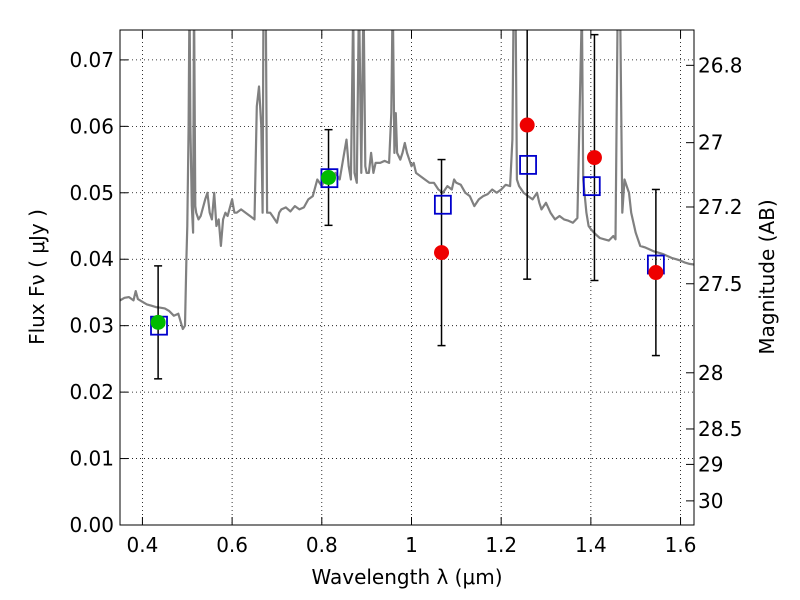 The height and width of the screenshot is (600, 800). What do you see at coordinates (37, 277) in the screenshot?
I see `y-axis-label: Flux Fν ( μJy )` at bounding box center [37, 277].